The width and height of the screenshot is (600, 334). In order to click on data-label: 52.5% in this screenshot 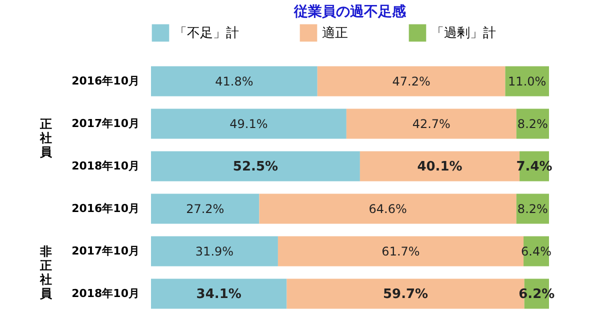, I will do `click(255, 166)`.